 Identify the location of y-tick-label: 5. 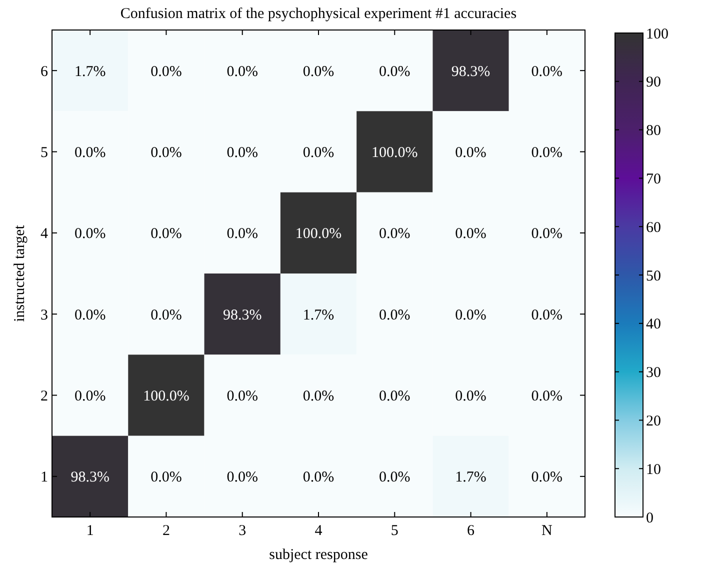
(44, 153).